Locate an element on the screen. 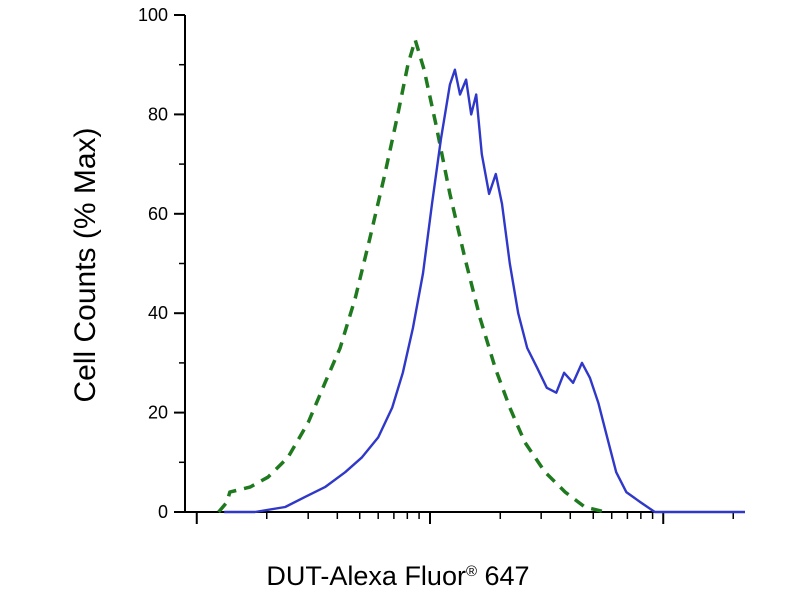 Image resolution: width=800 pixels, height=600 pixels. y-tick-label: 60 is located at coordinates (158, 214).